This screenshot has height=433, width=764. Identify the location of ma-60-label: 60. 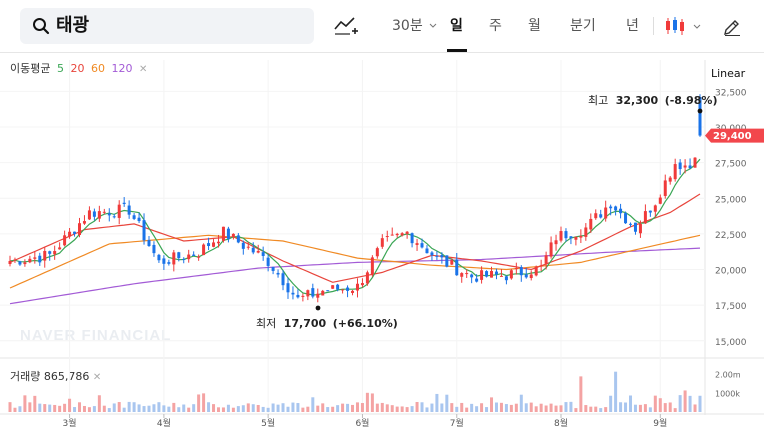
(97, 68).